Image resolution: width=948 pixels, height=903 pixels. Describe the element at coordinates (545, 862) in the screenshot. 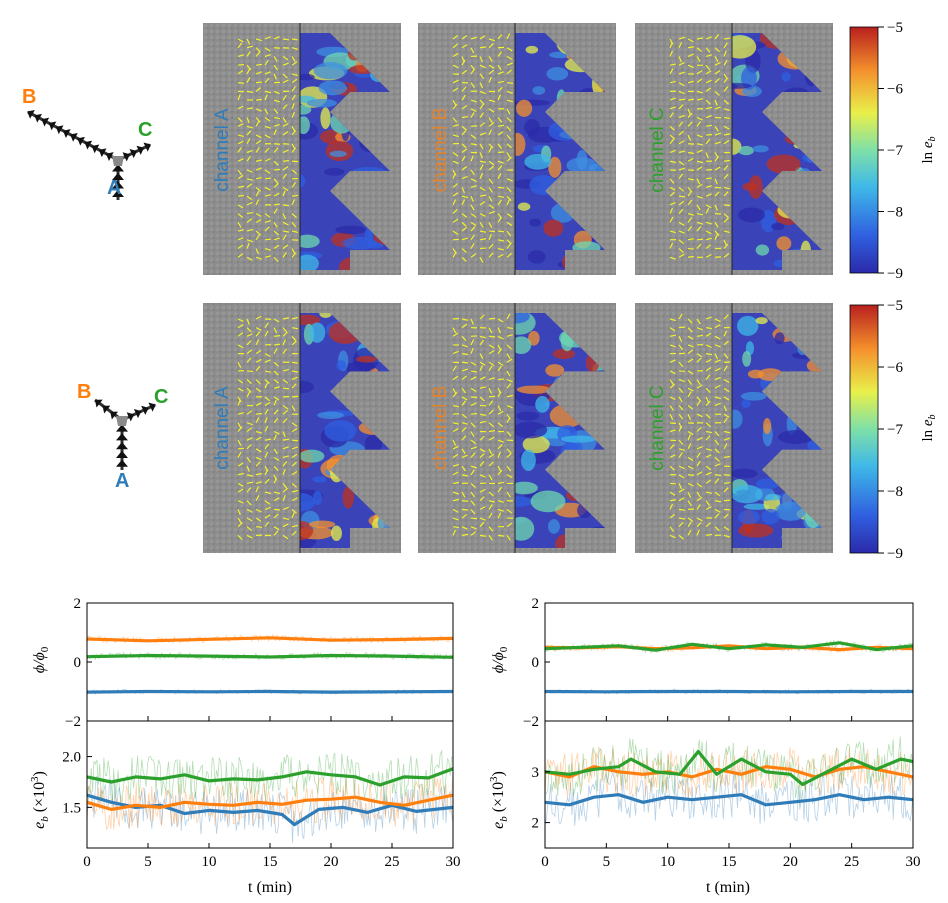

I see `x-tick-label: 0` at that location.